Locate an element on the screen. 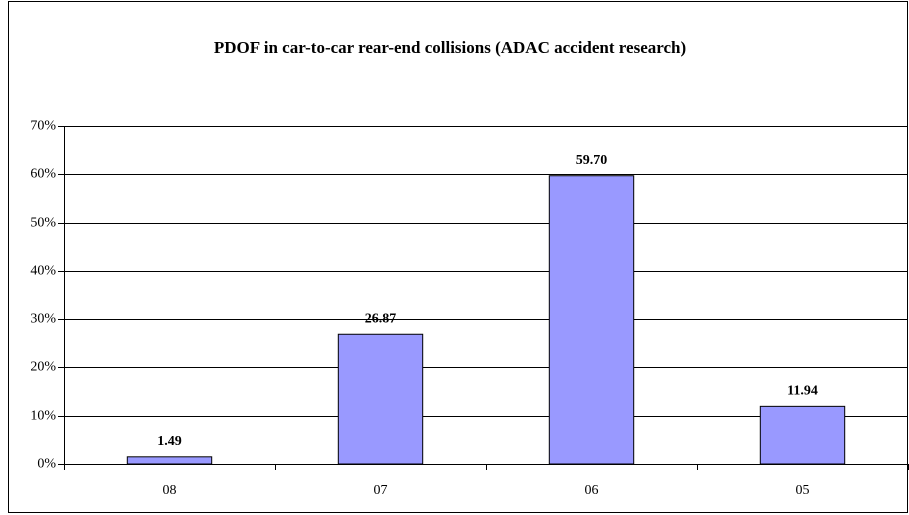 This screenshot has width=909, height=515. x-tick-label: 07 is located at coordinates (381, 490).